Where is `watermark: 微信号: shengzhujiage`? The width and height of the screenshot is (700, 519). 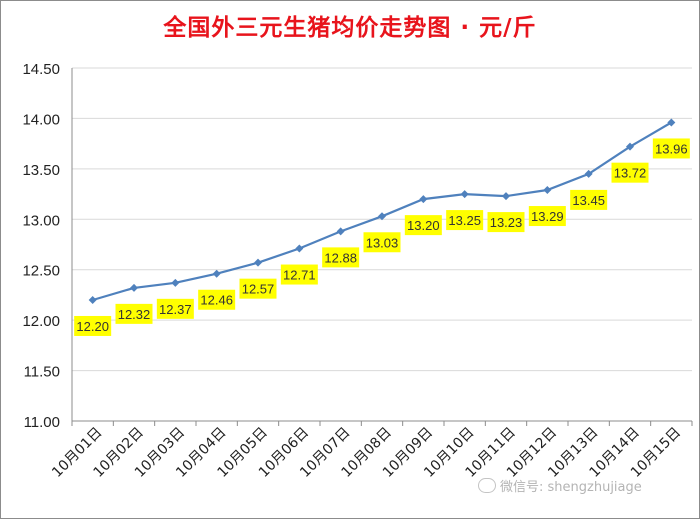
watermark: 微信号: shengzhujiage is located at coordinates (560, 485).